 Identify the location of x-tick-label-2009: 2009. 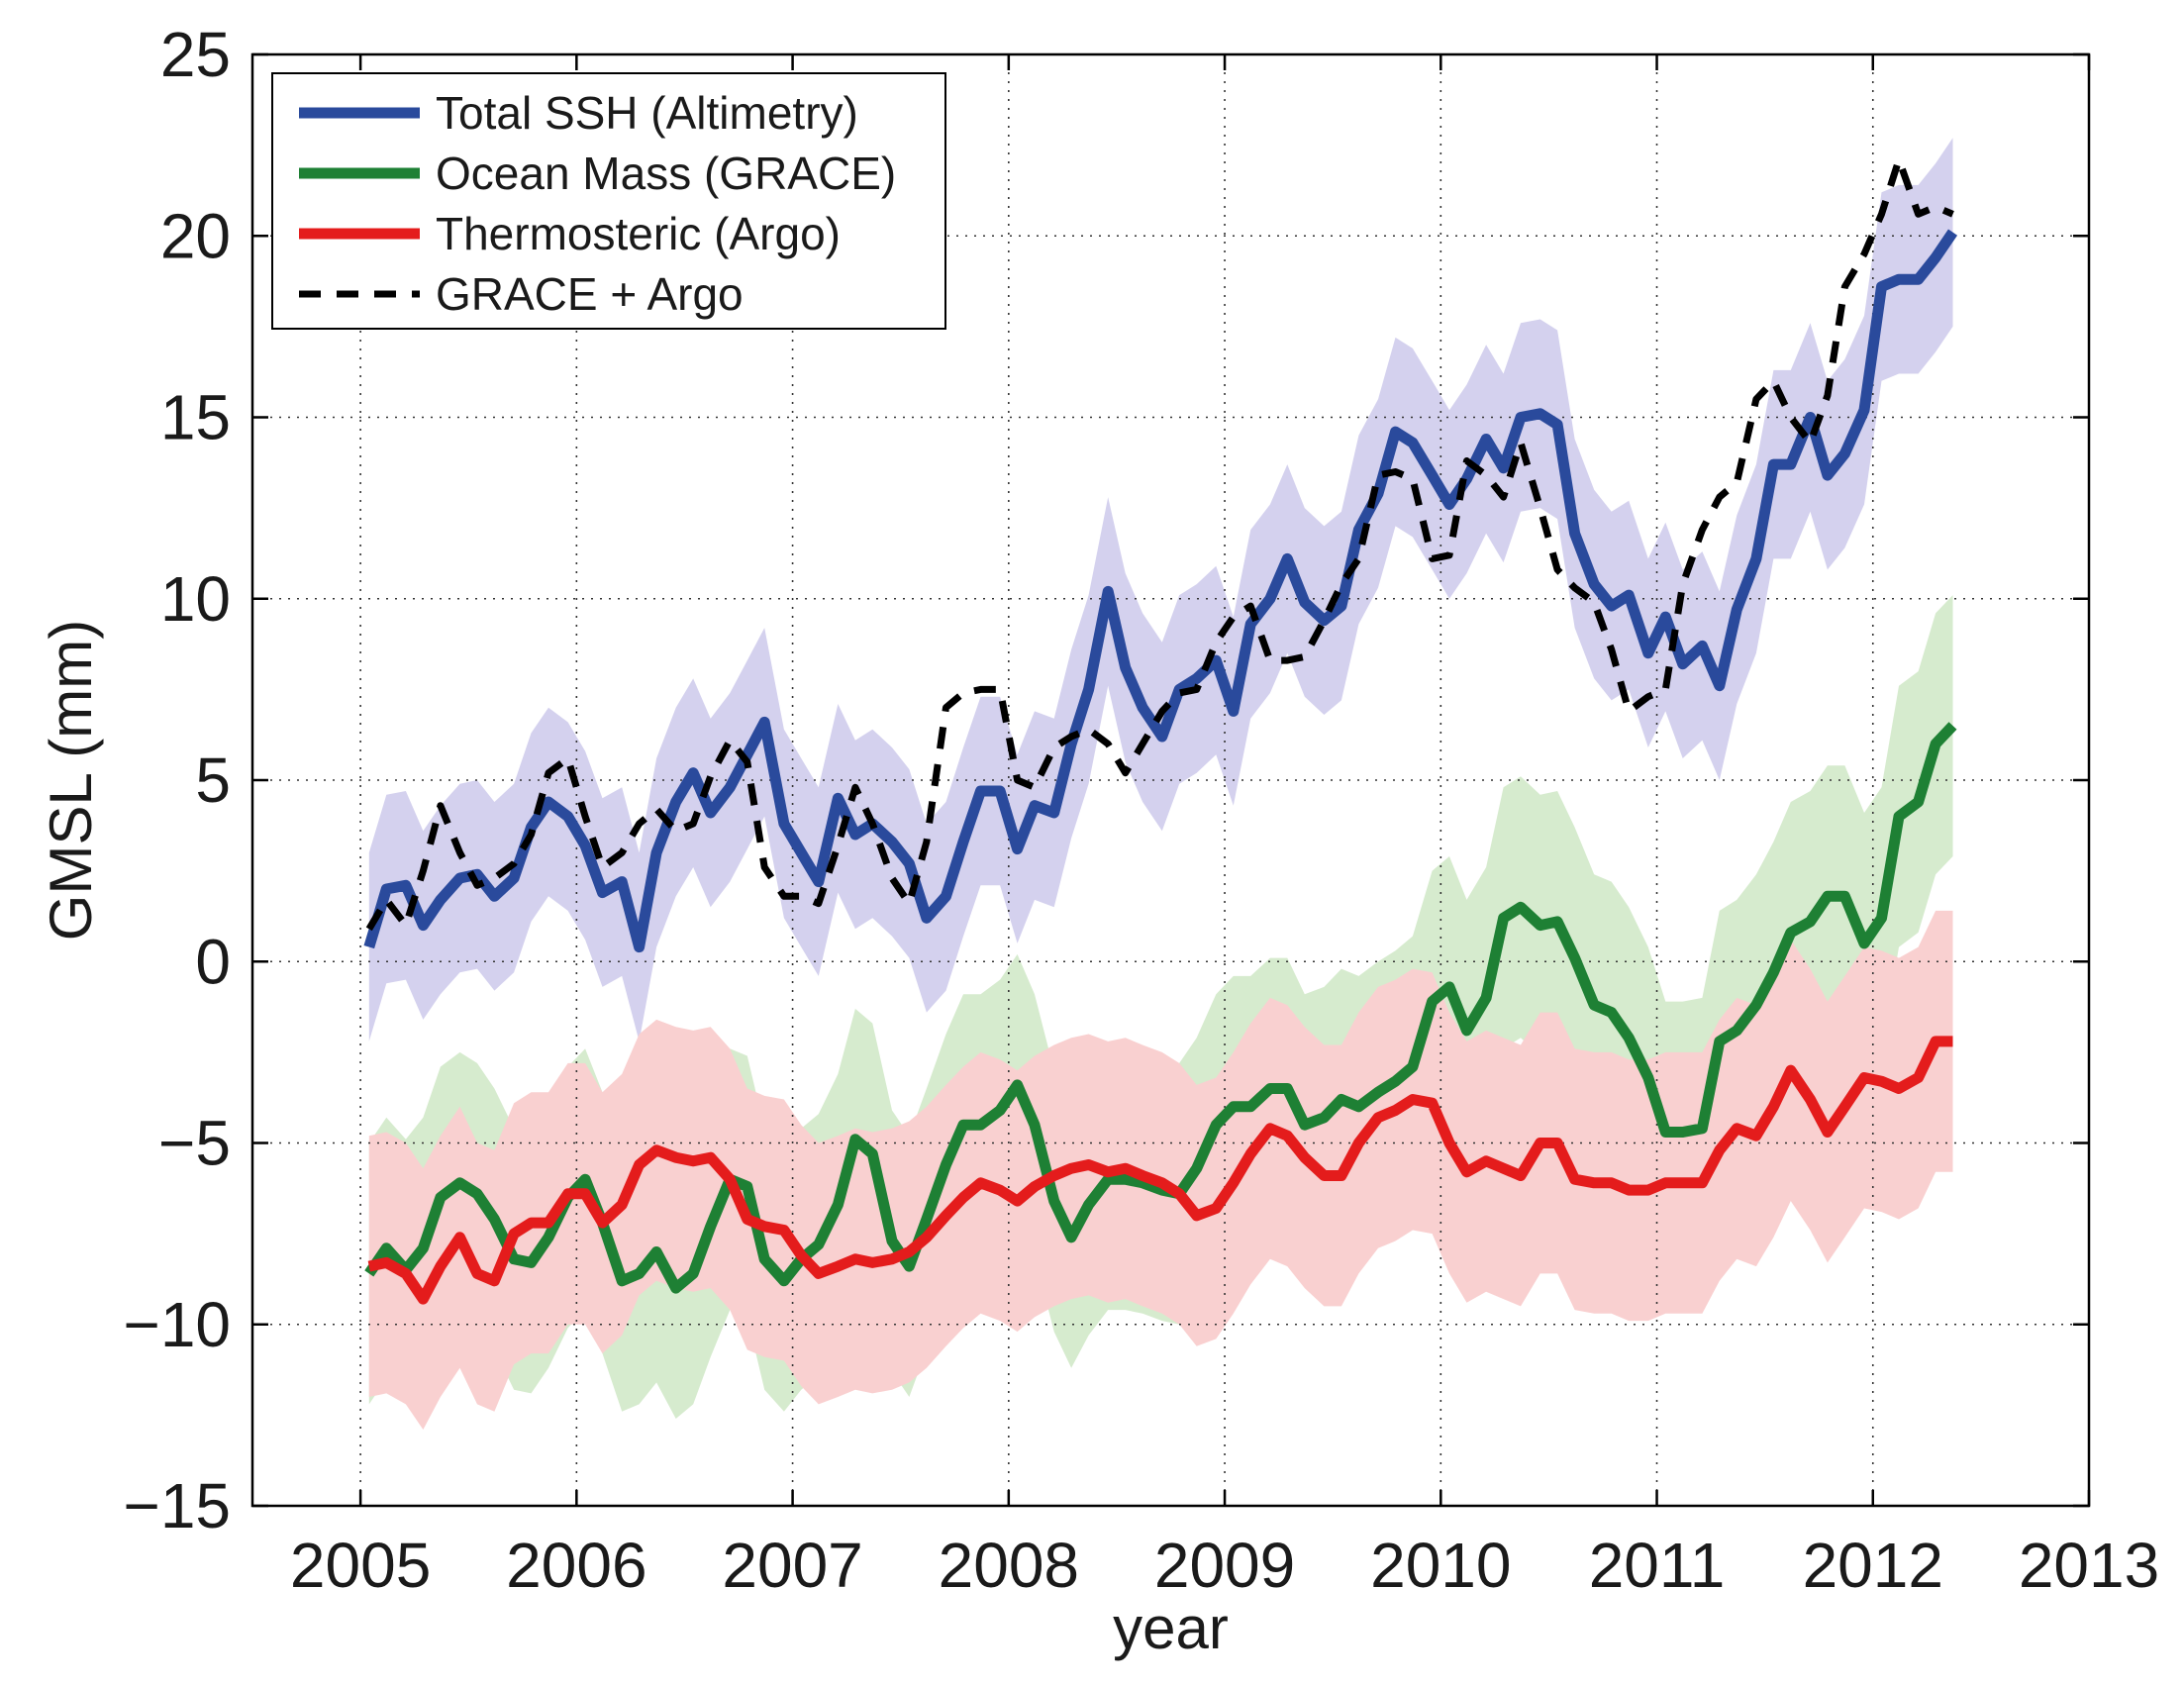
(1224, 1565).